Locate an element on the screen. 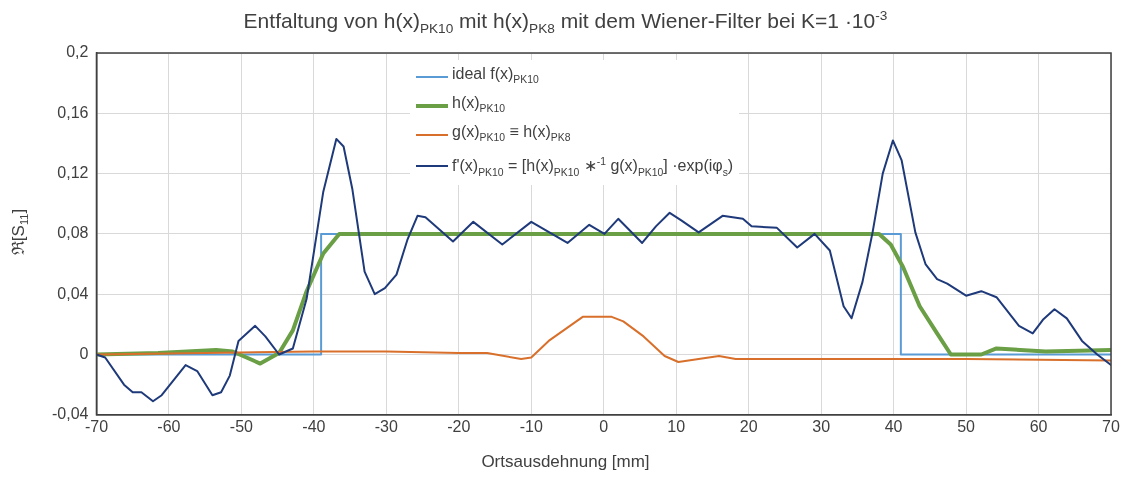 This screenshot has width=1131, height=480. legend-label: g(x)$_{PK10}$ ≡ h(x)$_{PK8}$ is located at coordinates (511, 134).